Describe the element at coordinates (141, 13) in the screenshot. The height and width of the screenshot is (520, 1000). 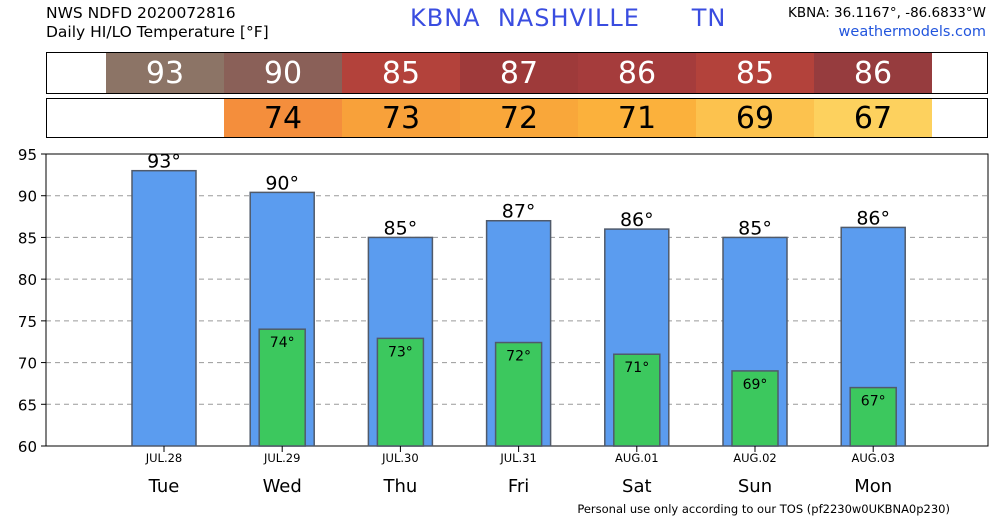
I see `model-run-label: NWS NDFD 2020072816` at that location.